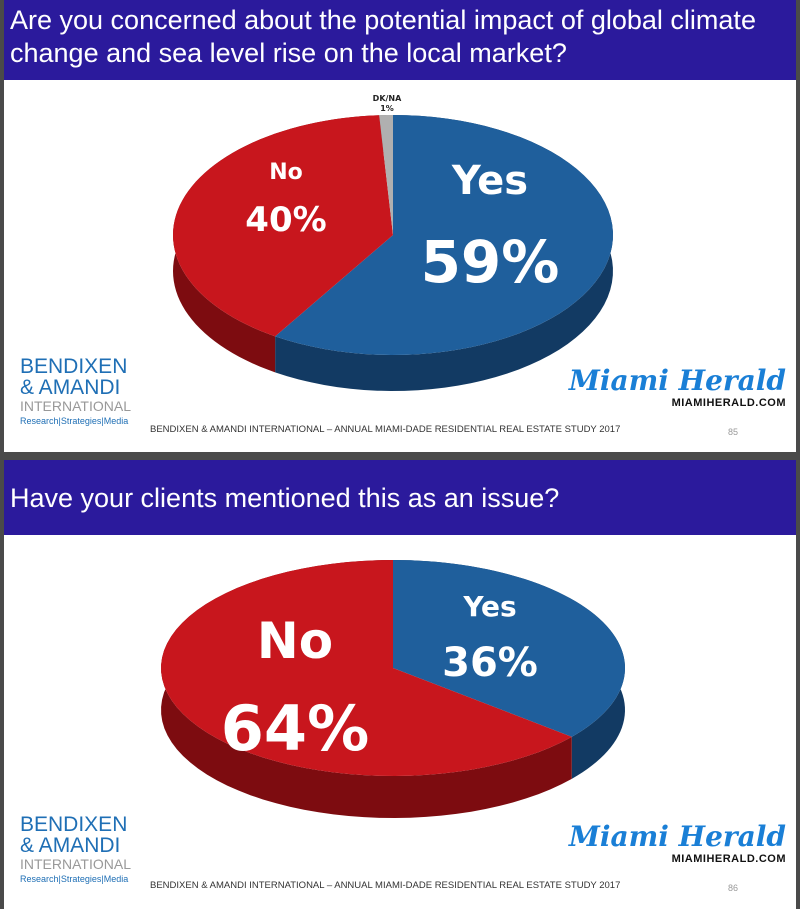 Image resolution: width=800 pixels, height=909 pixels. I want to click on yes-value: 36%, so click(490, 663).